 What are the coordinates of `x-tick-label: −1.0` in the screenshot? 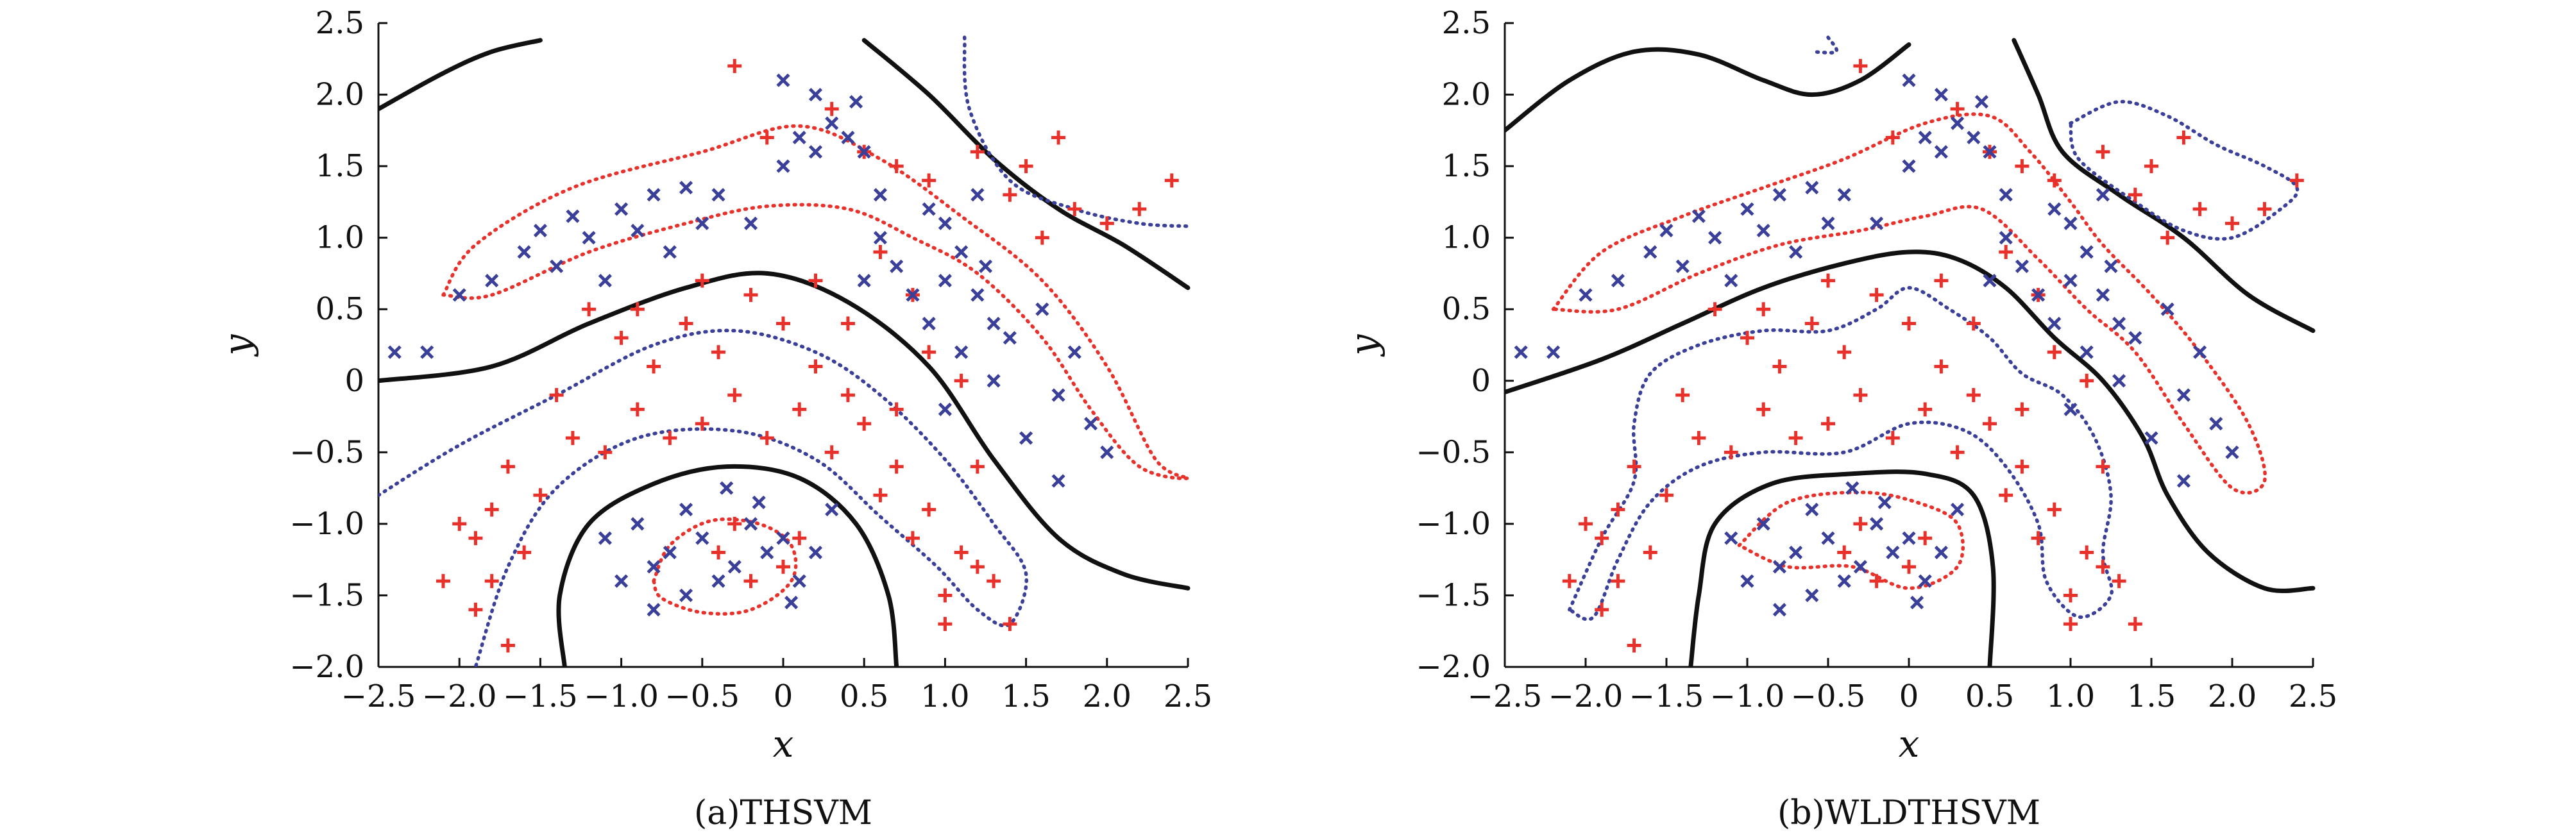 It's located at (1747, 696).